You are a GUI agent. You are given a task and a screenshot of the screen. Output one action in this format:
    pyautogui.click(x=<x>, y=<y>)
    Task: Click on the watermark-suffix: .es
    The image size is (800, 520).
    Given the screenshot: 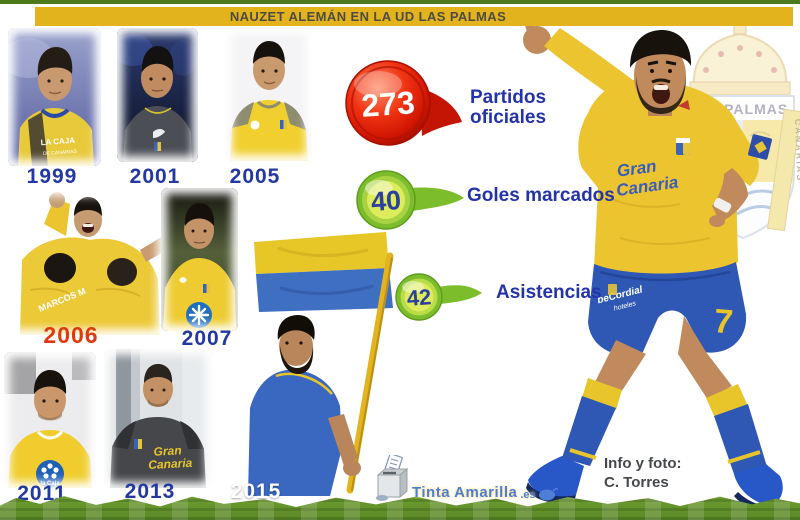 What is the action you would take?
    pyautogui.click(x=528, y=495)
    